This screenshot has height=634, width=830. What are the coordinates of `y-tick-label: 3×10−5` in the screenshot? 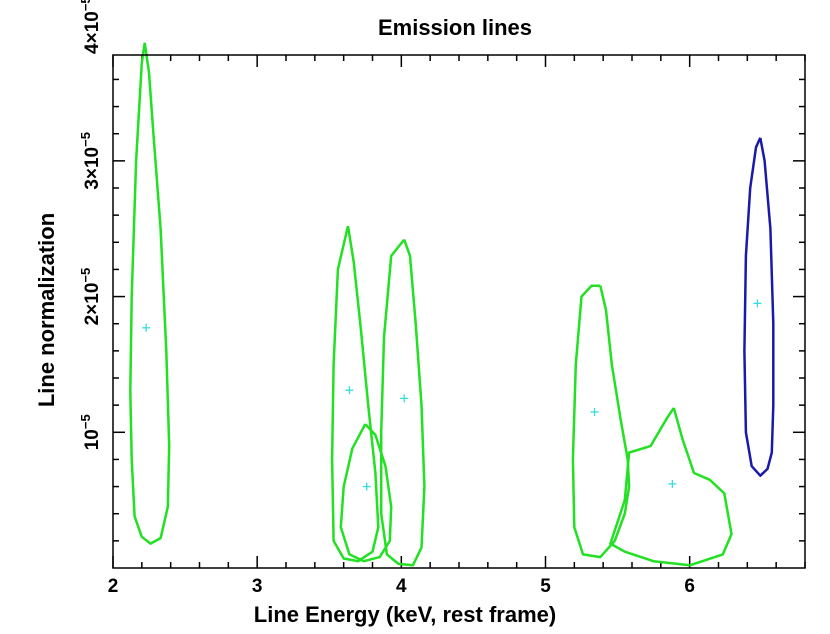 It's located at (90, 161).